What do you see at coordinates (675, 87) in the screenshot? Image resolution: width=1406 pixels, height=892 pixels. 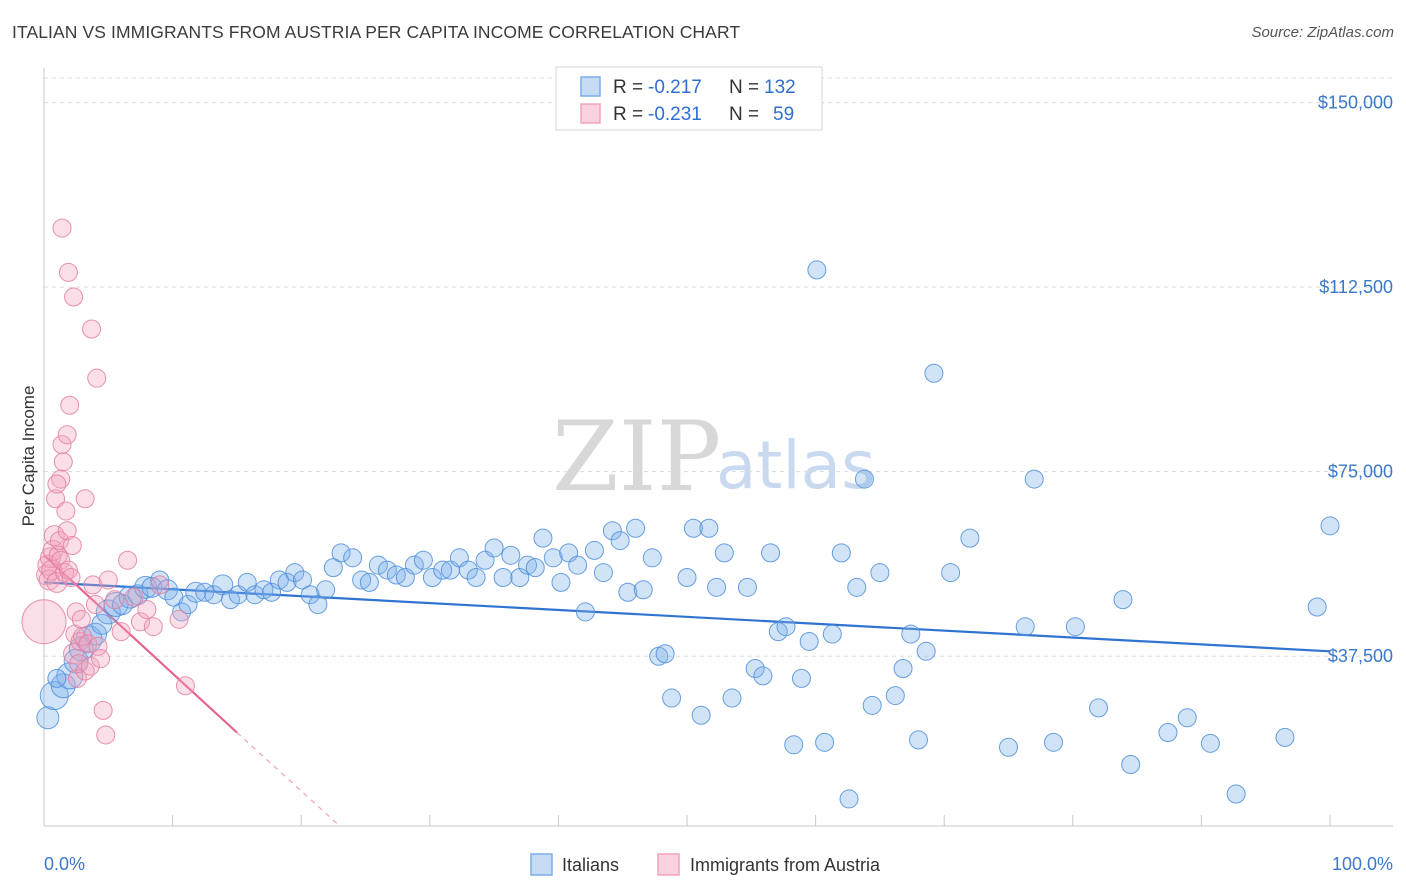 I see `legend-r-value-italians: -0.217` at bounding box center [675, 87].